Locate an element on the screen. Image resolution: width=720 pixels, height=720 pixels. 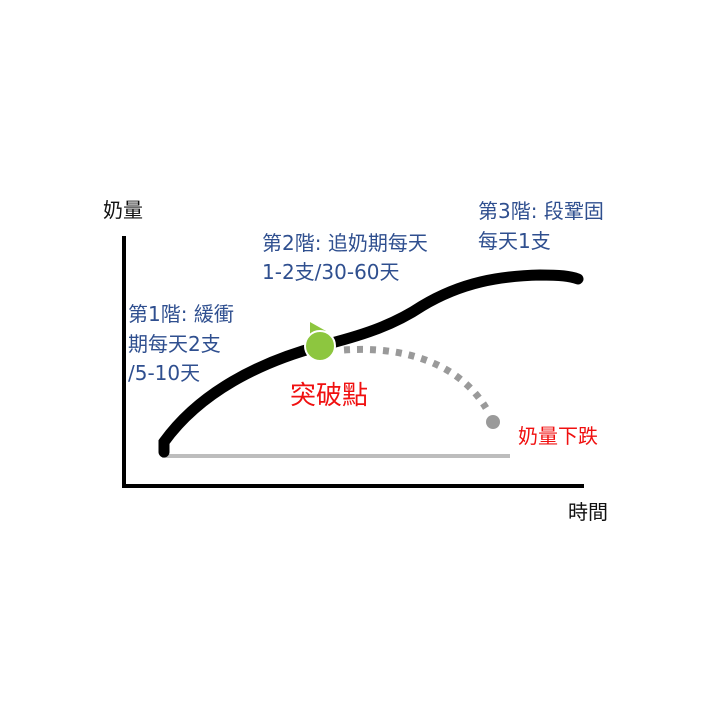
breakthrough-marker is located at coordinates (320, 346).